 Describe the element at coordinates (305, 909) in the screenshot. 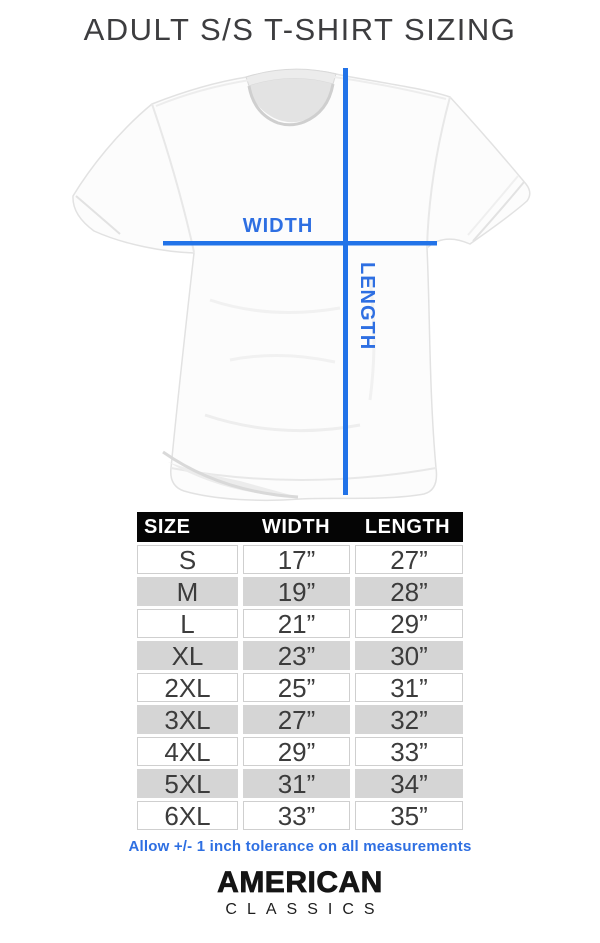

I see `brand-subname: CLASSICS` at that location.